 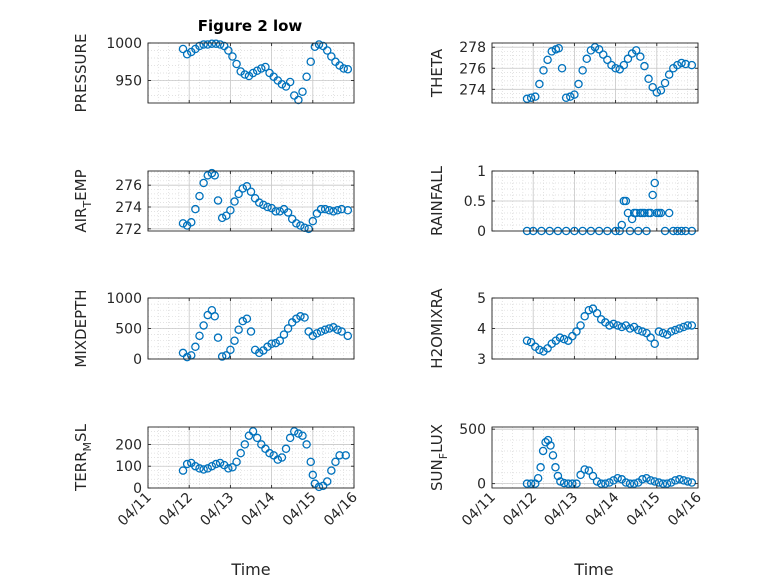 I want to click on y-tick-label: 272, so click(x=128, y=230).